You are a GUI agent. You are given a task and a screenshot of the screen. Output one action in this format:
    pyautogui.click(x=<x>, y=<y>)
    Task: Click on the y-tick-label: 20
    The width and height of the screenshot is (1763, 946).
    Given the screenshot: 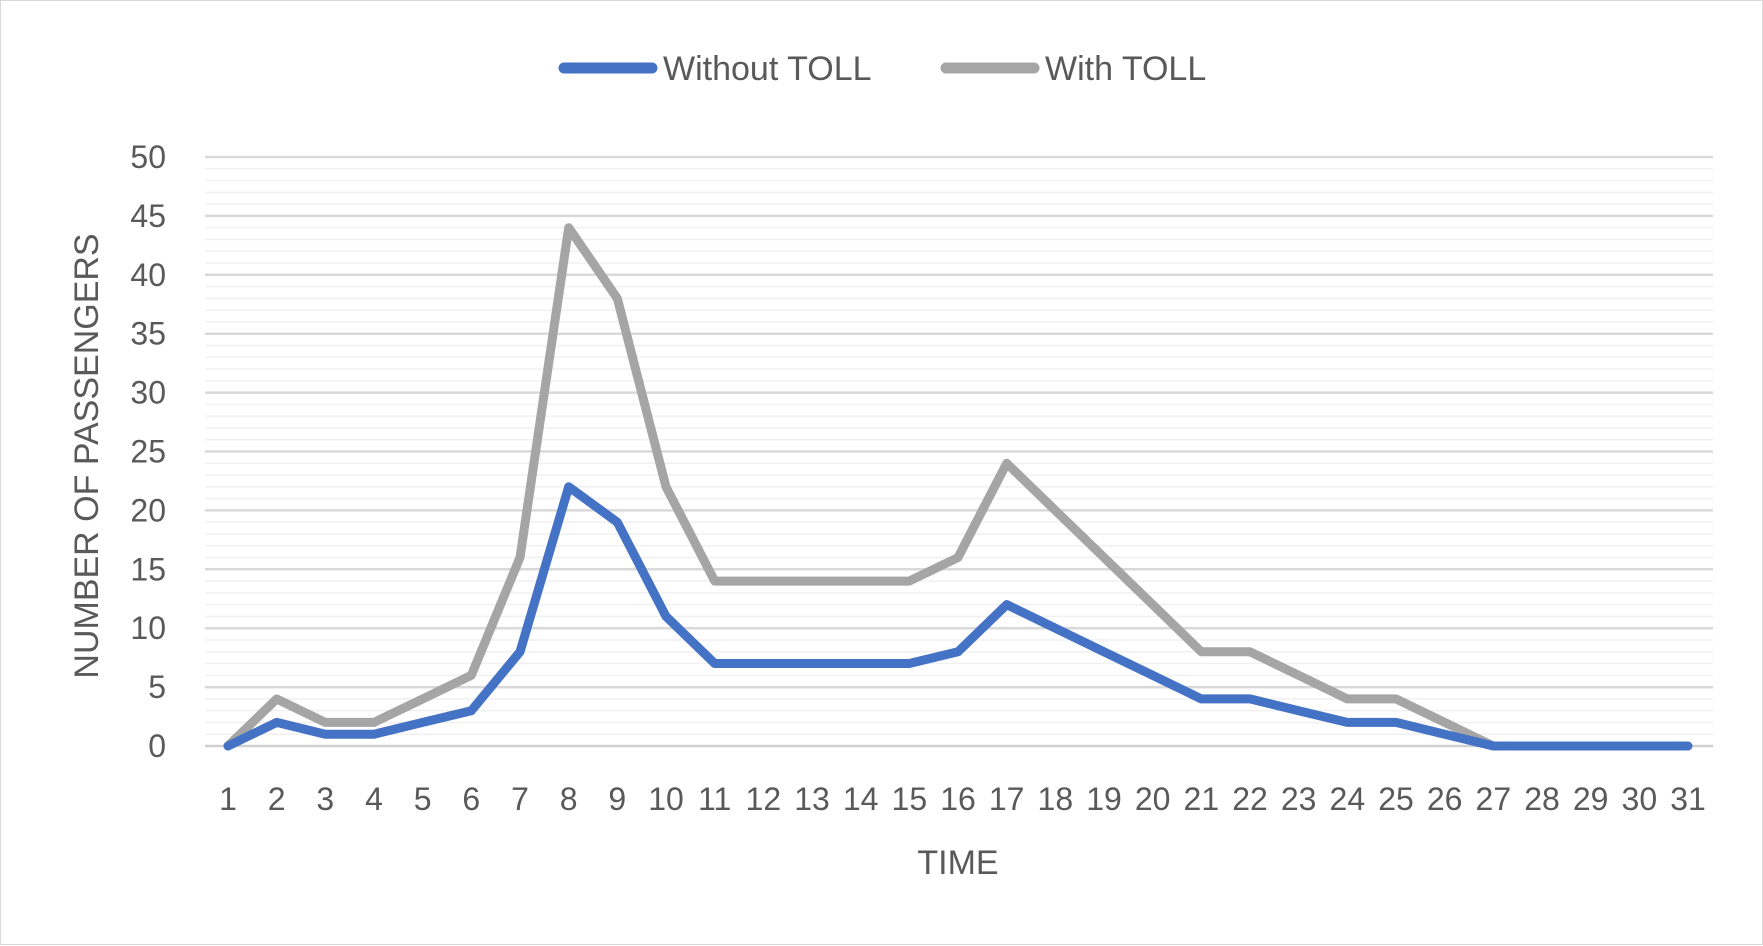 What is the action you would take?
    pyautogui.click(x=148, y=510)
    